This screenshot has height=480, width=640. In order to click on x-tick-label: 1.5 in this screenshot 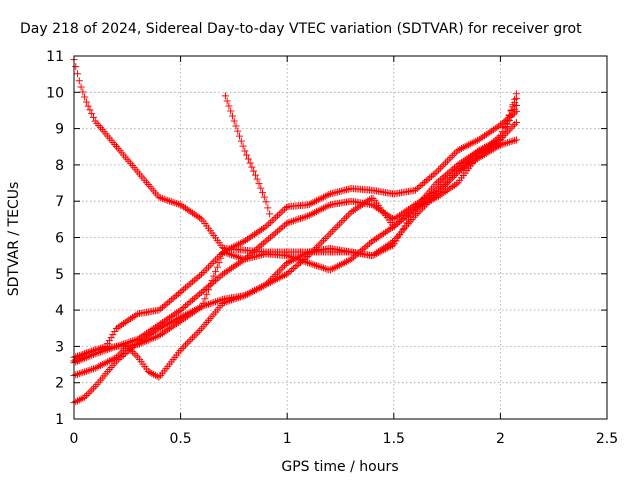, I will do `click(394, 439)`.